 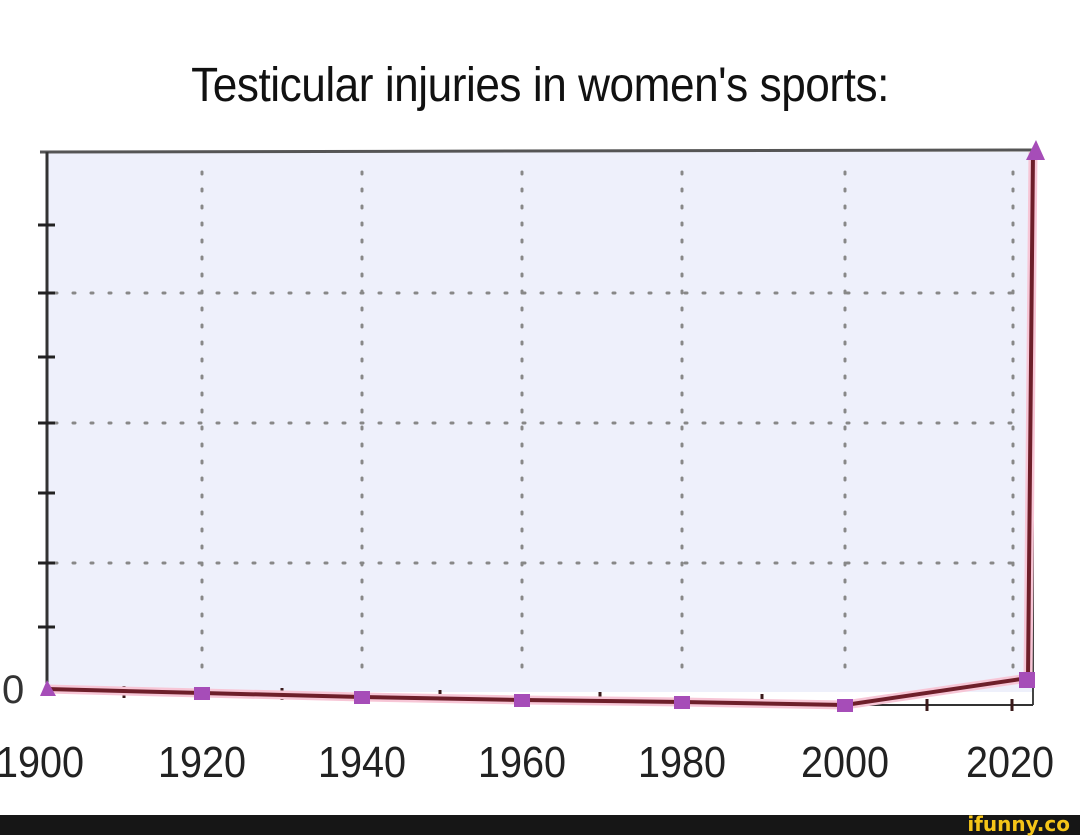 I want to click on marker-2022-high, so click(x=1035, y=150).